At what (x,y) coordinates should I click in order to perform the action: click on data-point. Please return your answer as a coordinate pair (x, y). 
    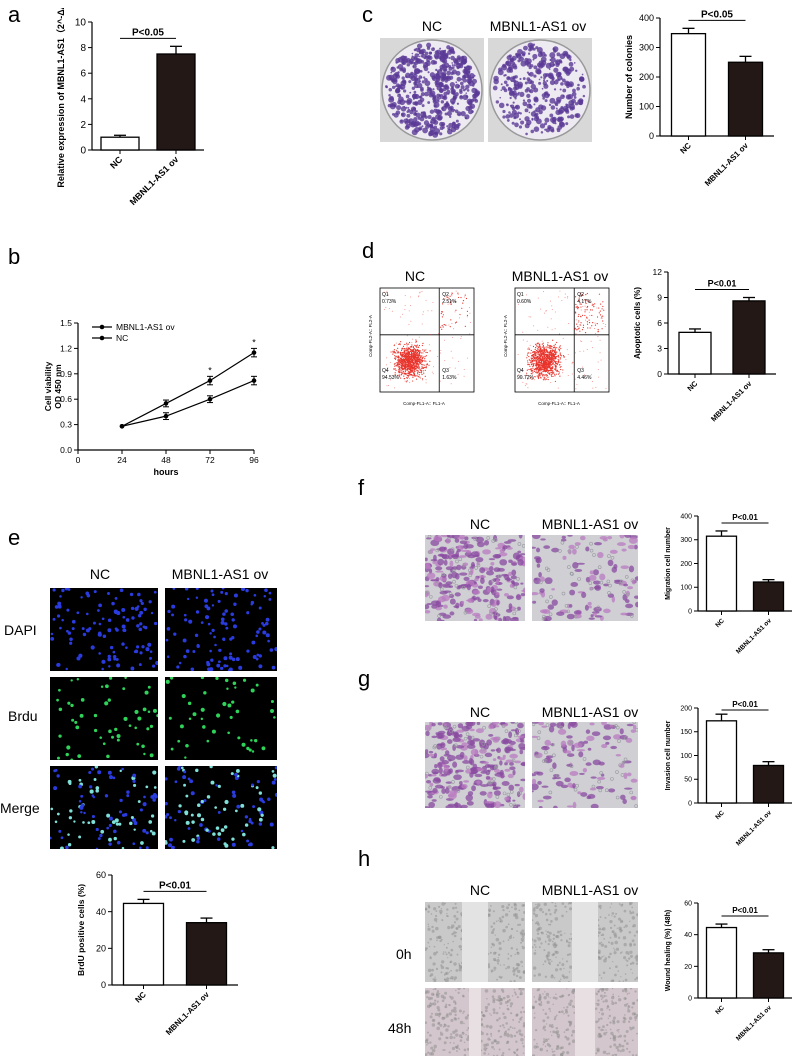
    Looking at the image, I should click on (166, 416).